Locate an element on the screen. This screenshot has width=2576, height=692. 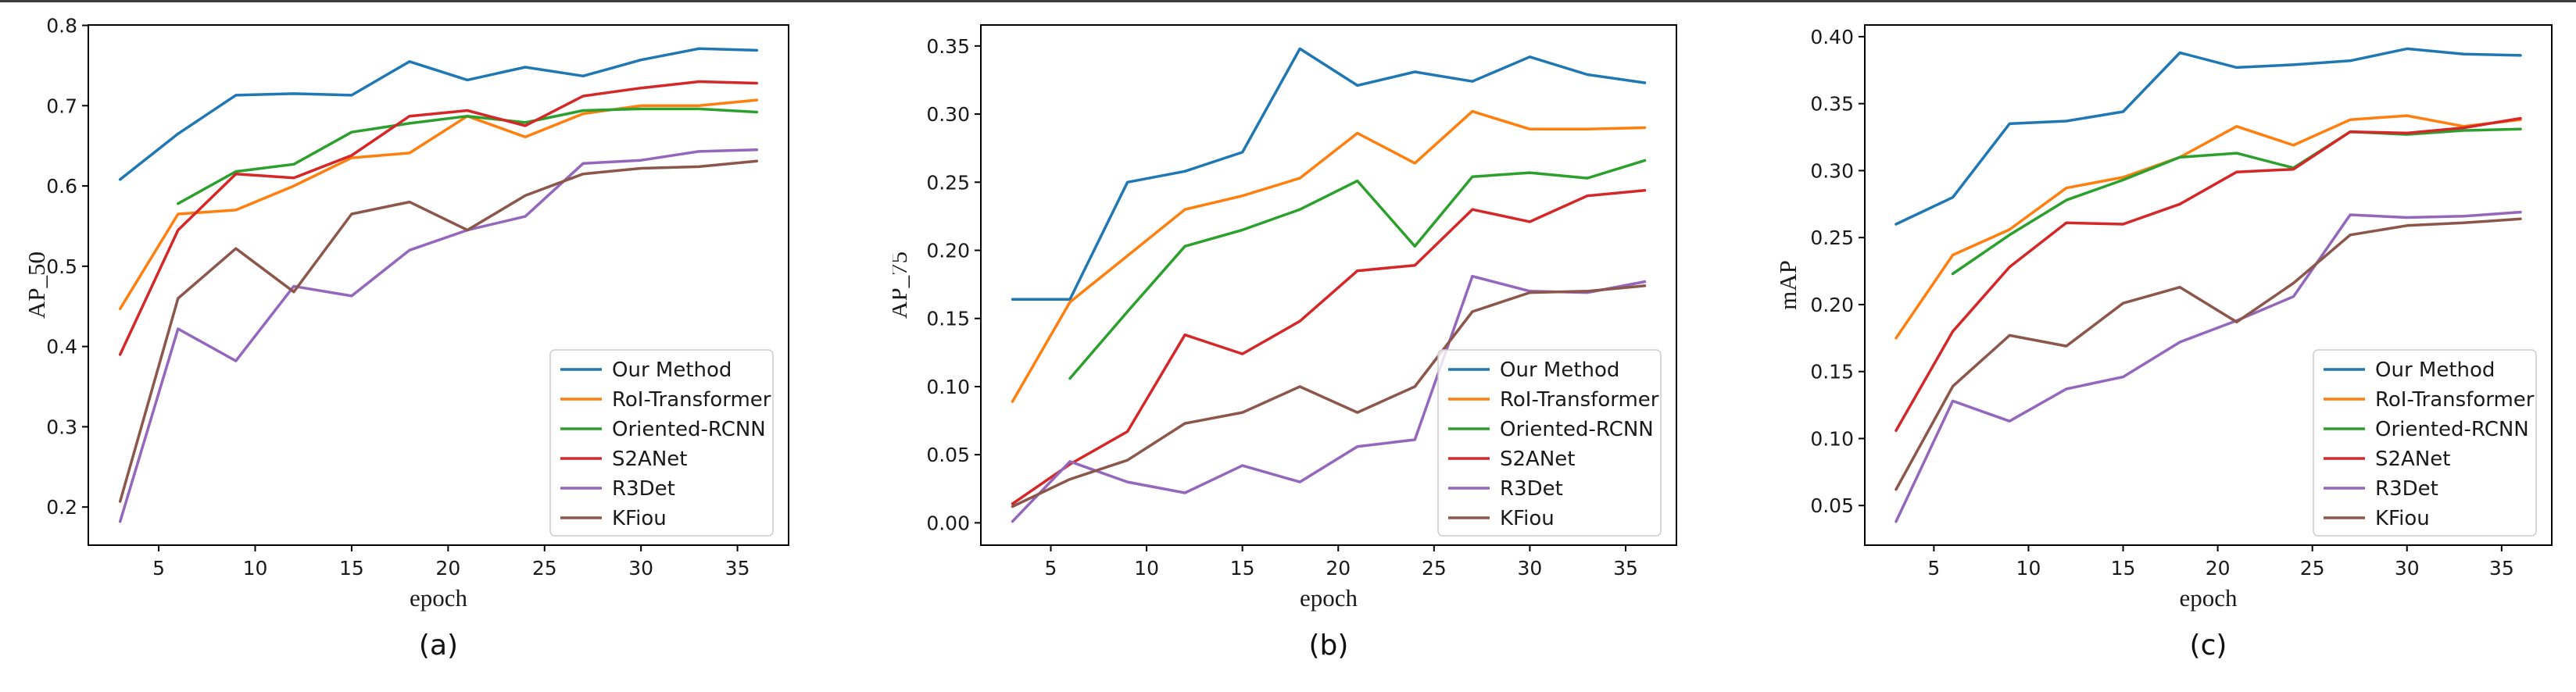
y-axis-tick-label: 0.4 is located at coordinates (61, 347).